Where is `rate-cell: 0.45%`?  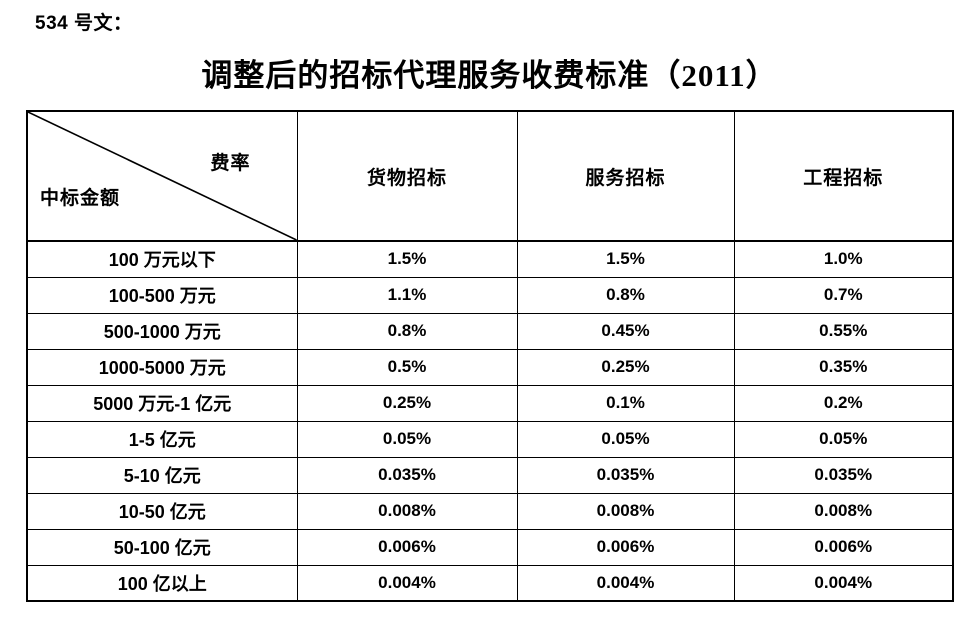 rate-cell: 0.45% is located at coordinates (625, 331).